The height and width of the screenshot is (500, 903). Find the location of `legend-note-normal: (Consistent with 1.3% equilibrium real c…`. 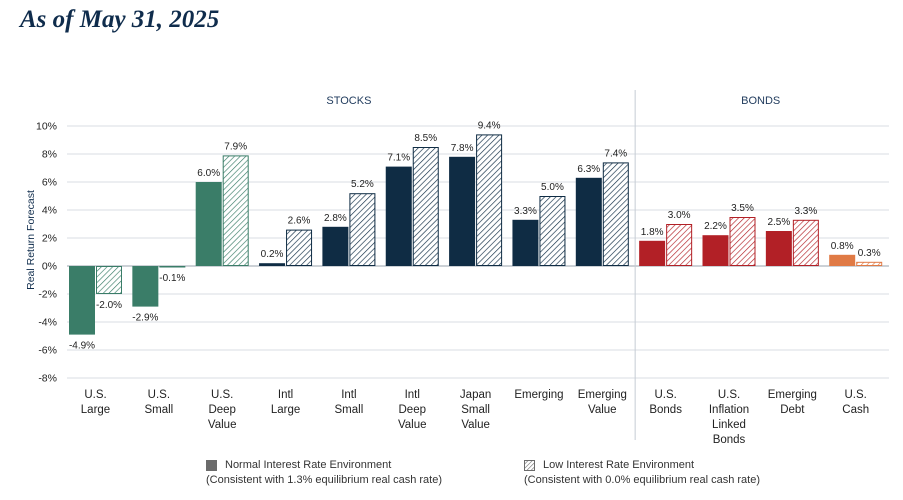

legend-note-normal: (Consistent with 1.3% equilibrium real c… is located at coordinates (324, 480).